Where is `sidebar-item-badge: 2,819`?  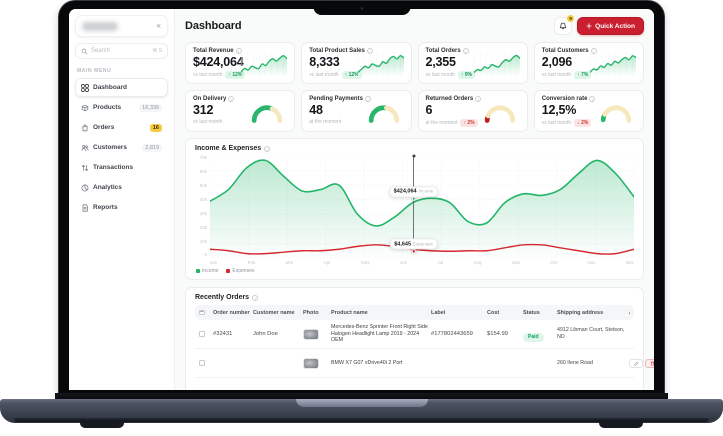 sidebar-item-badge: 2,819 is located at coordinates (152, 147).